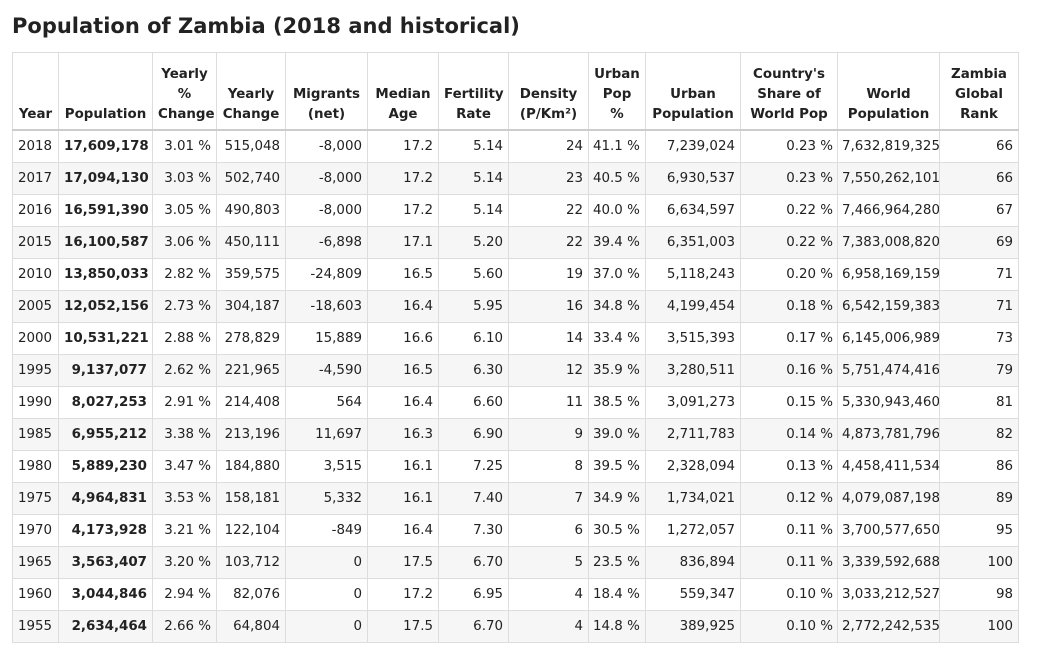 The width and height of the screenshot is (1038, 655). Describe the element at coordinates (251, 402) in the screenshot. I see `cell-yearly-change: 214,408` at that location.